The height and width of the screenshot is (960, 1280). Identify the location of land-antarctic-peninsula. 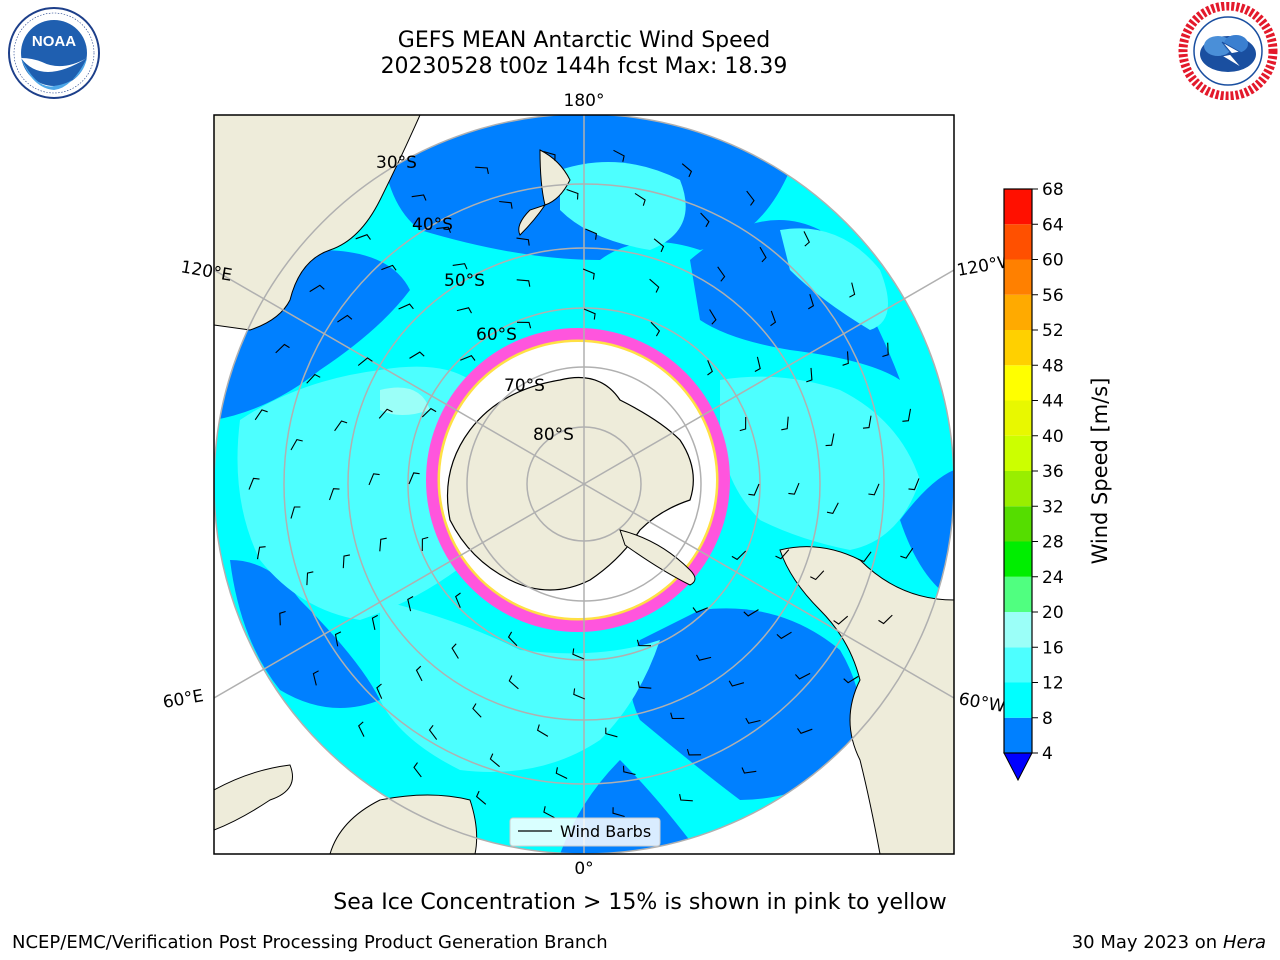
(657, 557).